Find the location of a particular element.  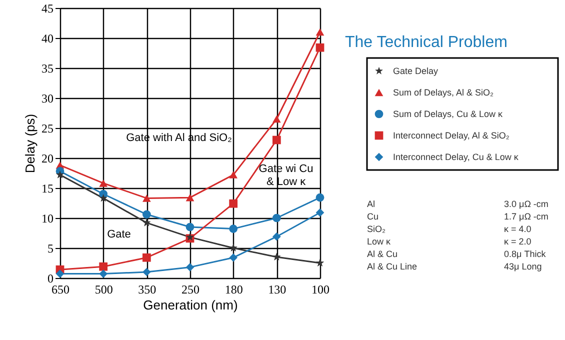

text: SiO₂ κ = 4.0 is located at coordinates (449, 229).